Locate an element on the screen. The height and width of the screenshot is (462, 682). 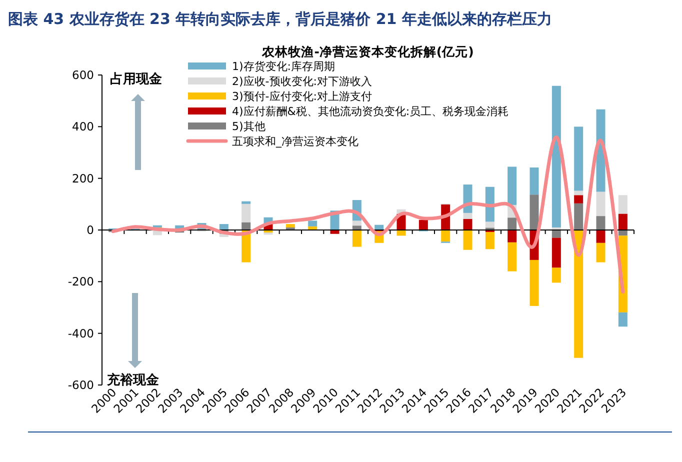
y-tick-label: 0 is located at coordinates (90, 230).